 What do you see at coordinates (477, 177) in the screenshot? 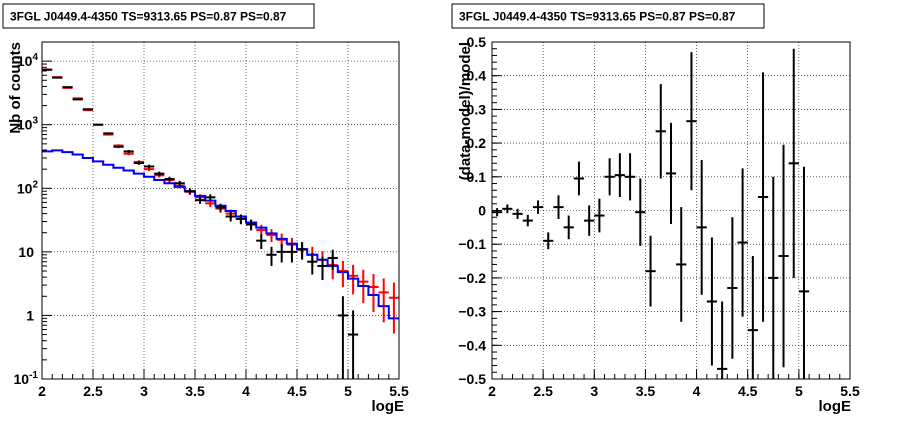
I see `y-tick-label: 0.1` at bounding box center [477, 177].